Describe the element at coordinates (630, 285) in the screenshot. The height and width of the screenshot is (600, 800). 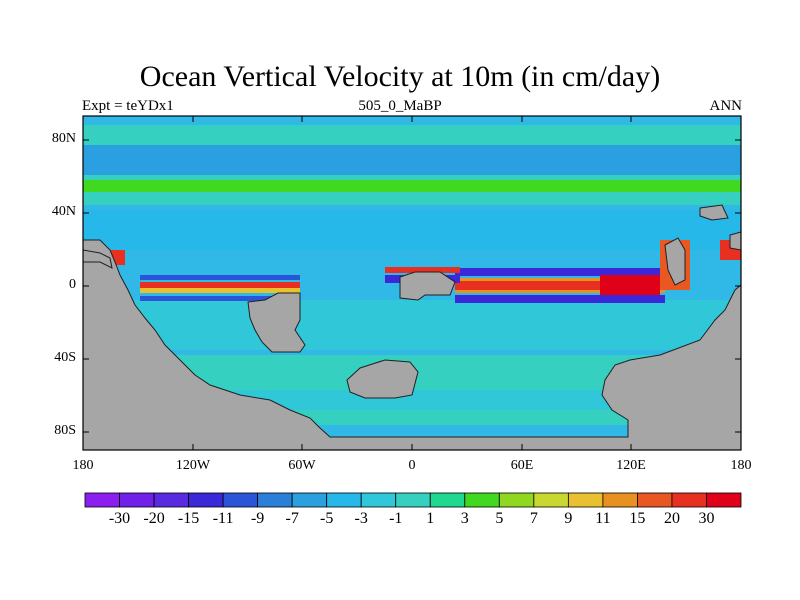
I see `upwelling-west-pacific` at that location.